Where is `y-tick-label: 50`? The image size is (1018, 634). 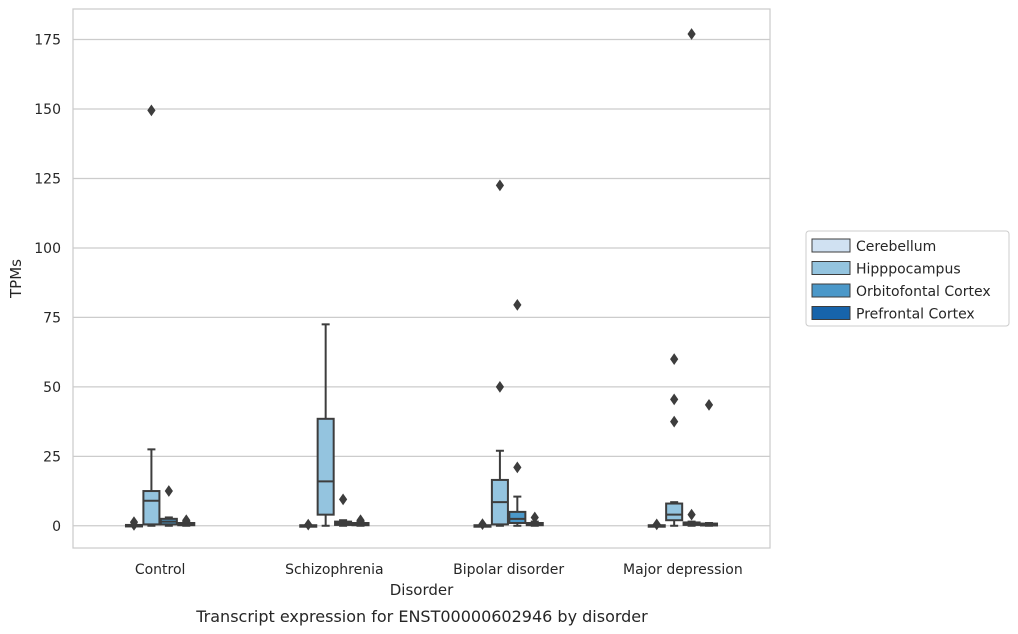
y-tick-label: 50 is located at coordinates (52, 388).